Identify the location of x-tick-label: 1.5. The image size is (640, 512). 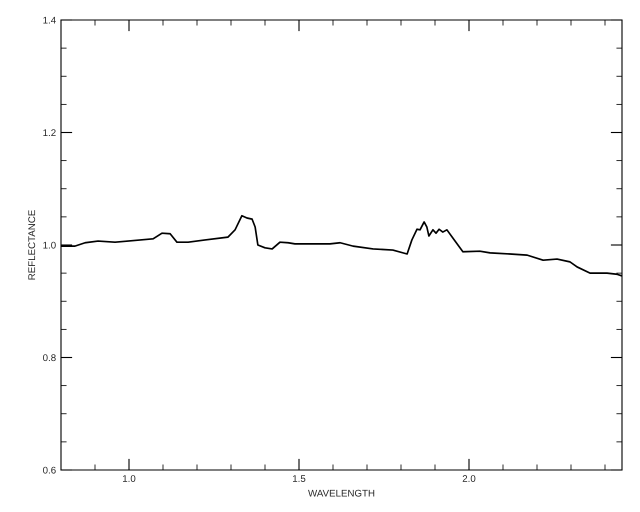
(299, 478).